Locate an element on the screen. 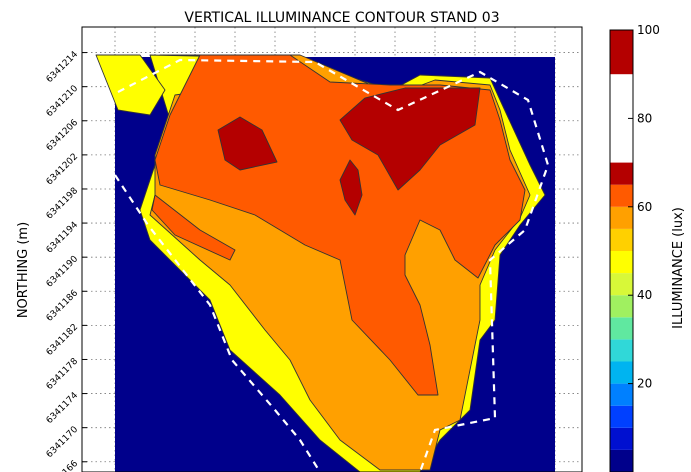 This screenshot has width=691, height=472. colorbar-frame is located at coordinates (621, 250).